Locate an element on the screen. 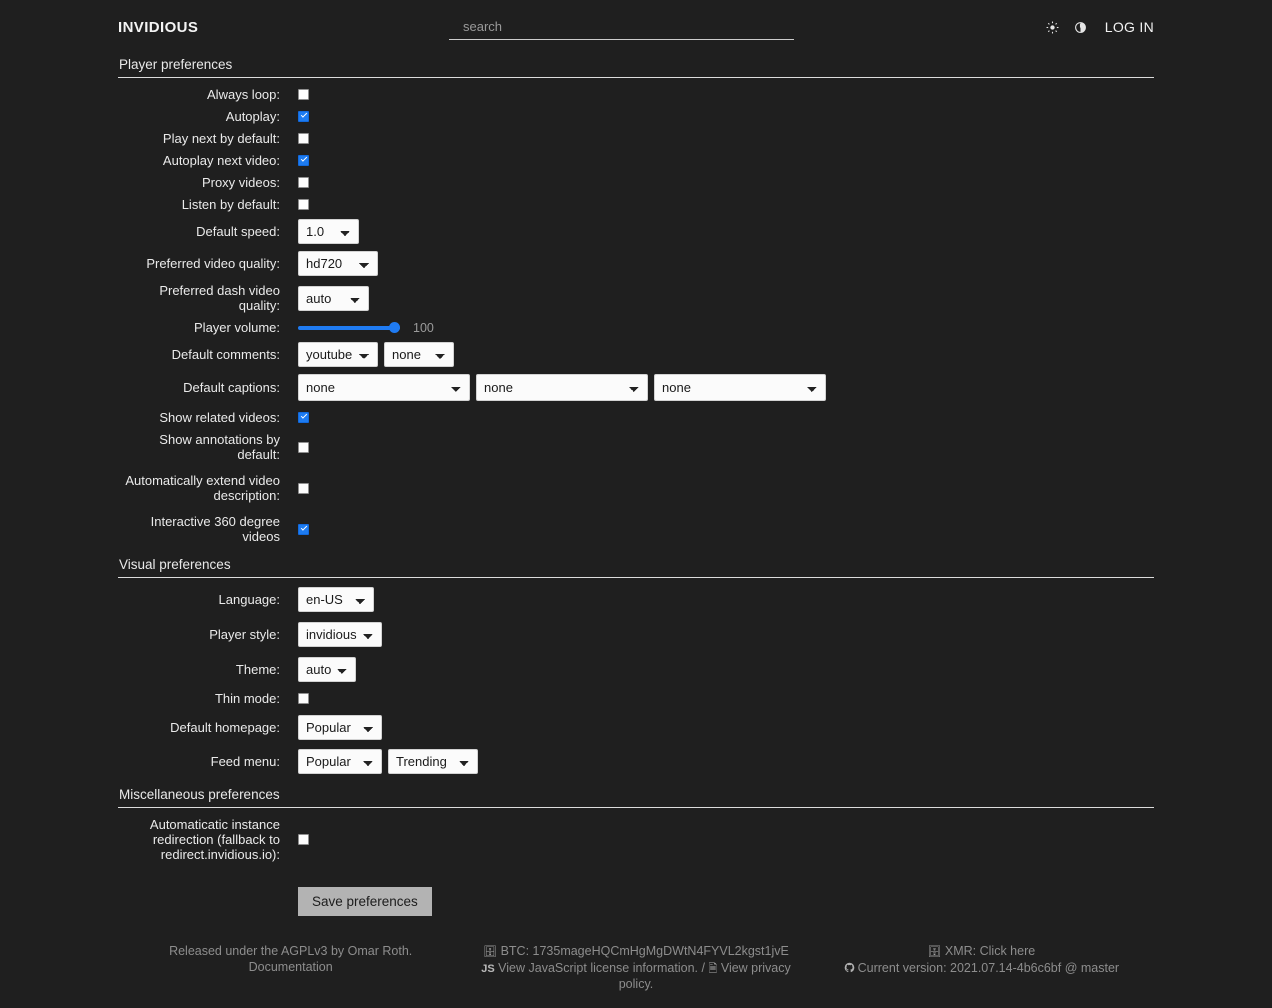  footer-xmr-line: 🗄 XMR: Click here is located at coordinates (981, 952).